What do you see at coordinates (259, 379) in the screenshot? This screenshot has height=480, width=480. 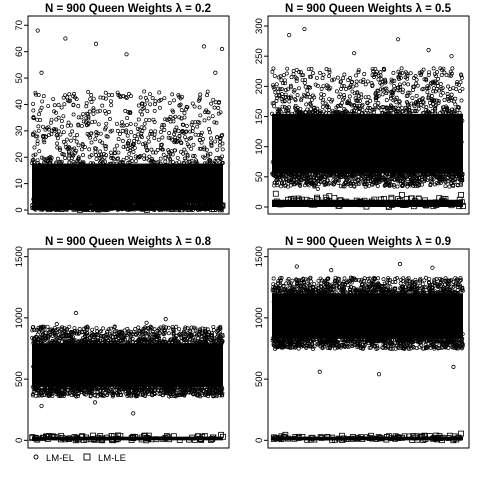 I see `y-tick-label: 500` at bounding box center [259, 379].